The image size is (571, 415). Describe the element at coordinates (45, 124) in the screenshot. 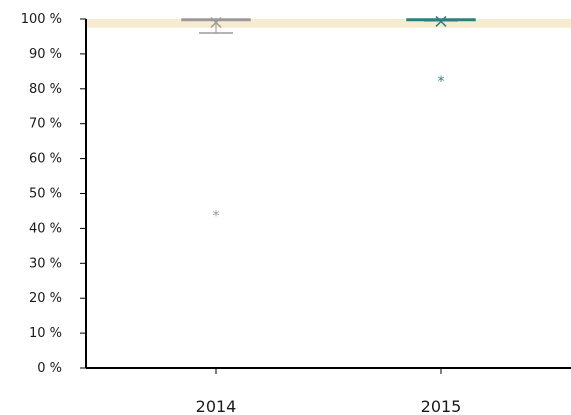

I see `y-tick-label-70: 70 %` at that location.